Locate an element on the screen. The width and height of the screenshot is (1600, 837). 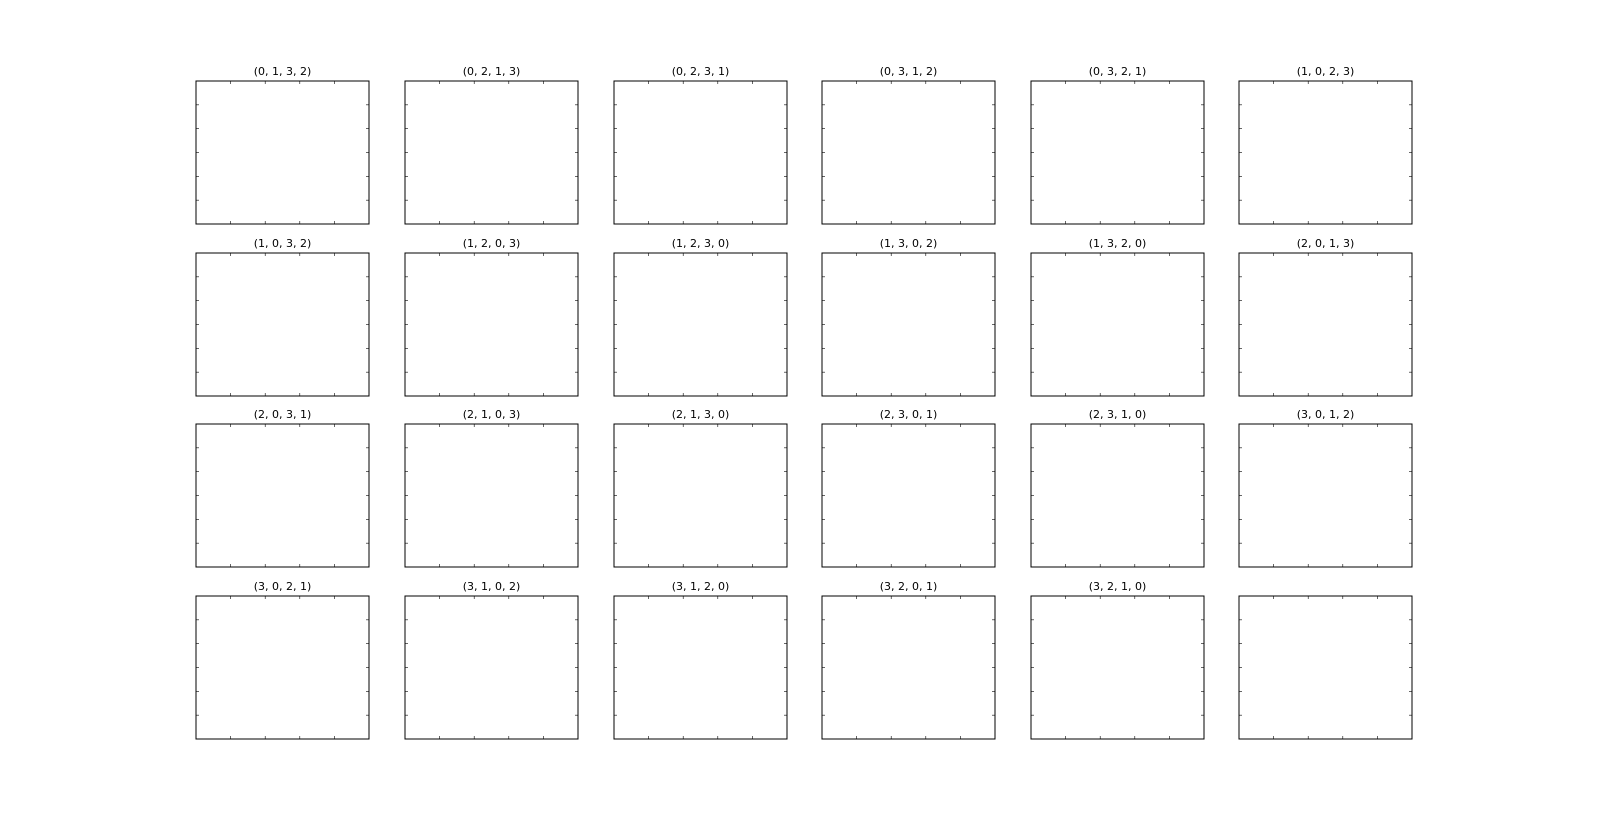
subplot-title: (3, 1, 0, 2) is located at coordinates (492, 586).